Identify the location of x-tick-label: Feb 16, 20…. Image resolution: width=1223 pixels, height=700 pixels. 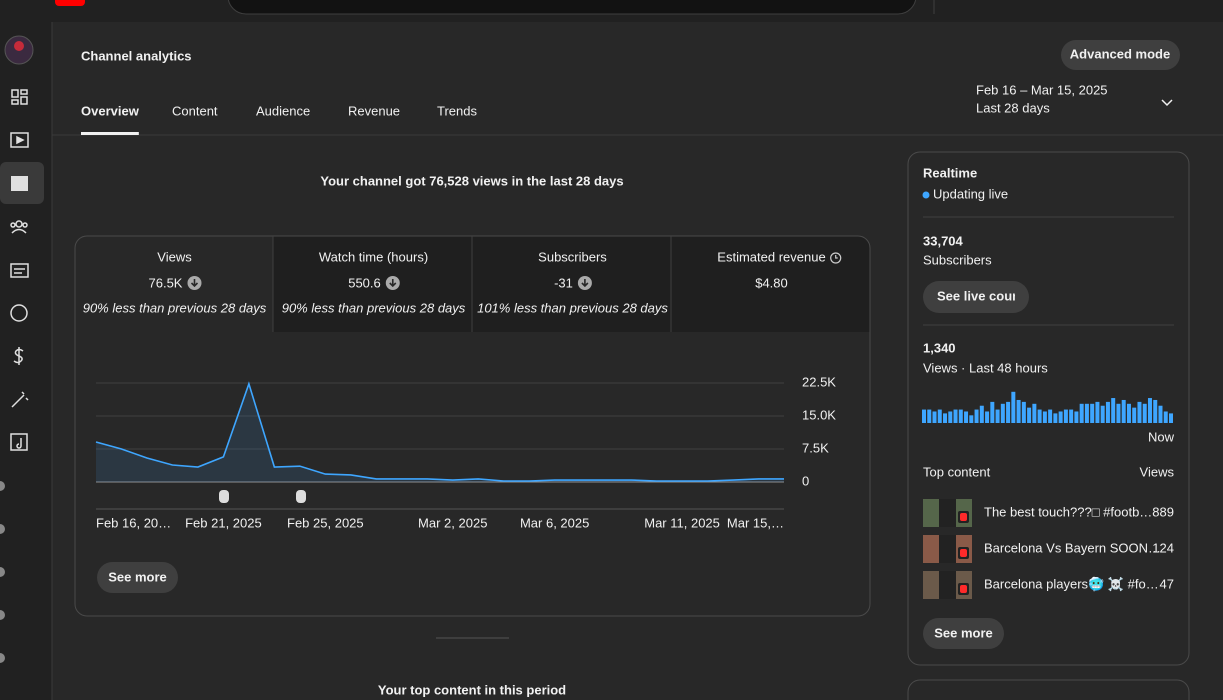
(133, 522).